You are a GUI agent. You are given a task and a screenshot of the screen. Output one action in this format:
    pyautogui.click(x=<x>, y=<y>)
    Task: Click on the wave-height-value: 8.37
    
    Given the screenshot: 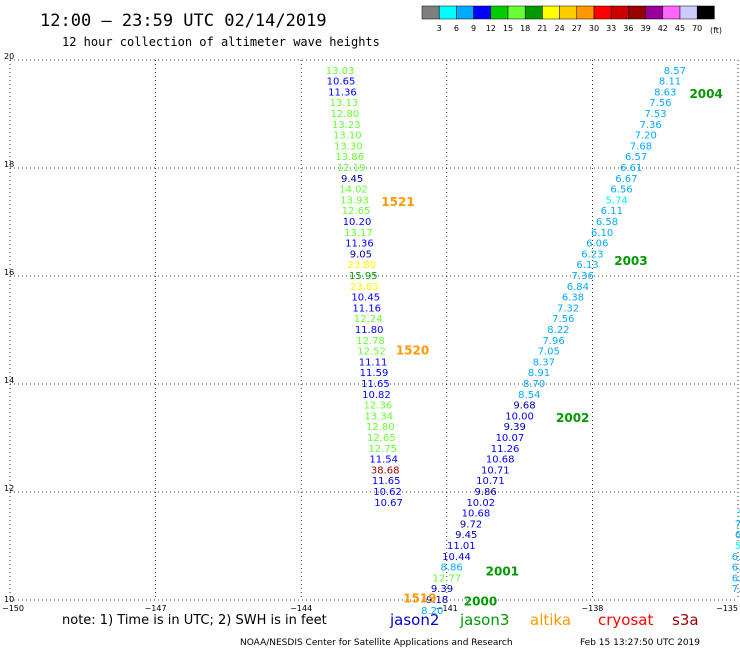 What is the action you would take?
    pyautogui.click(x=544, y=362)
    